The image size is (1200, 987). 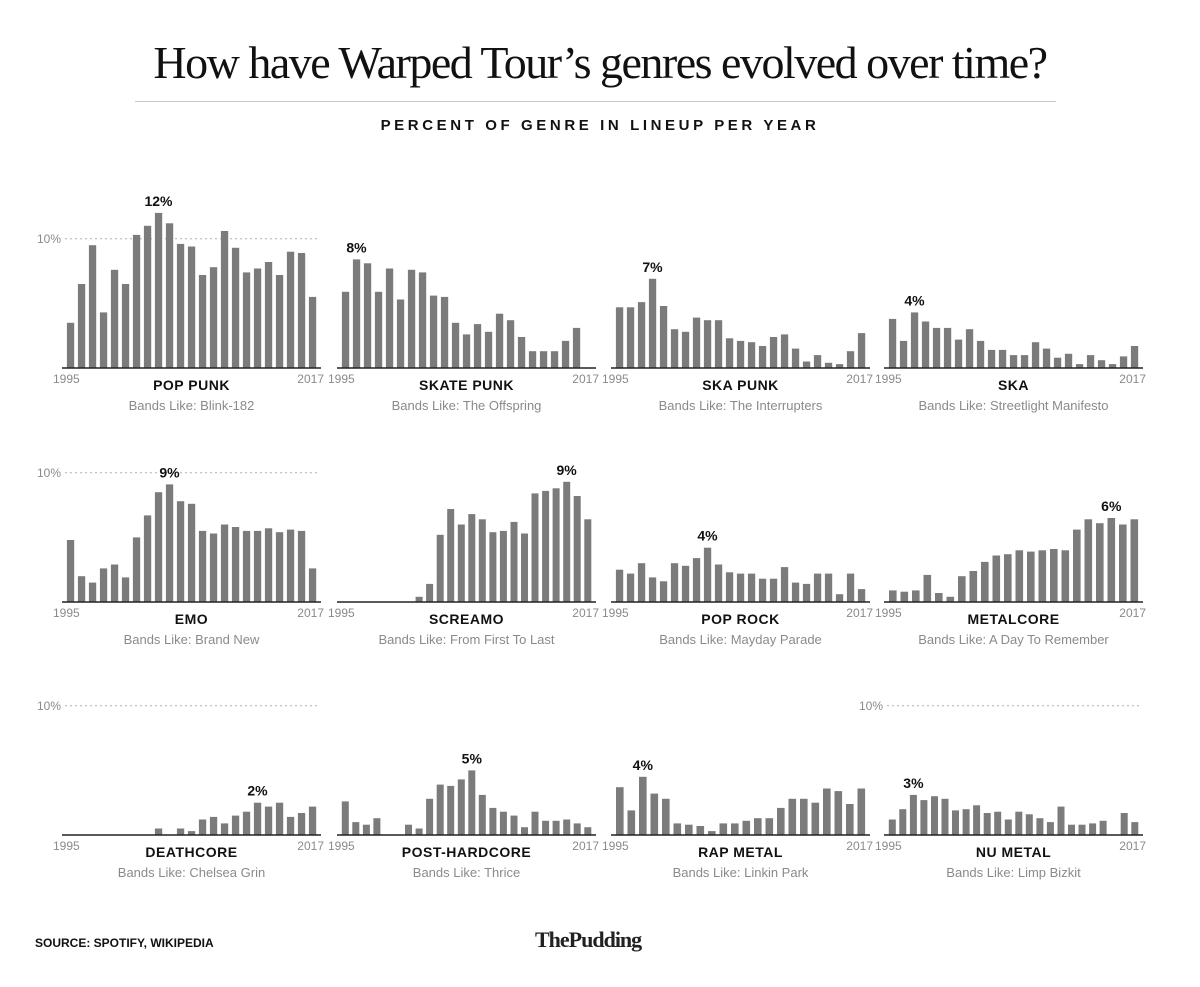 I want to click on emo-subtitle: Bands Like: Brand New, so click(x=192, y=639).